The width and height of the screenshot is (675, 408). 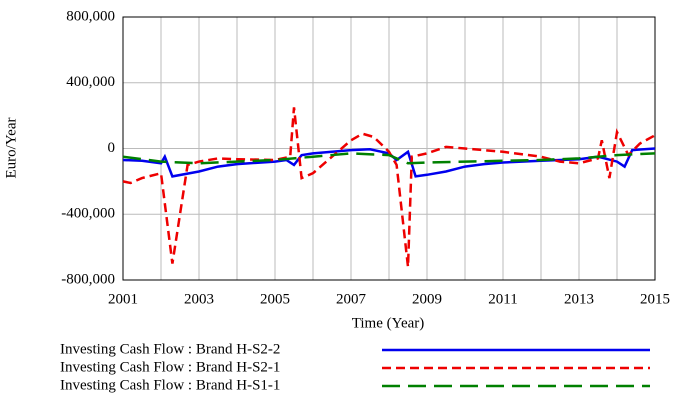 What do you see at coordinates (90, 16) in the screenshot?
I see `y-tick-label: 800,000` at bounding box center [90, 16].